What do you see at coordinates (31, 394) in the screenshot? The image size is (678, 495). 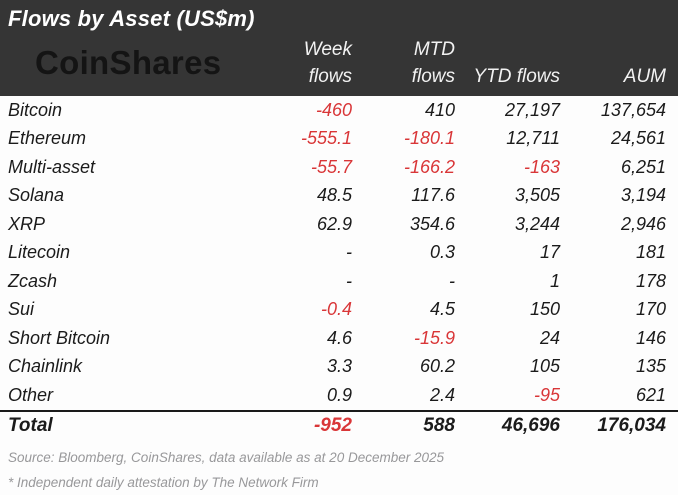 I see `asset-name: Other` at bounding box center [31, 394].